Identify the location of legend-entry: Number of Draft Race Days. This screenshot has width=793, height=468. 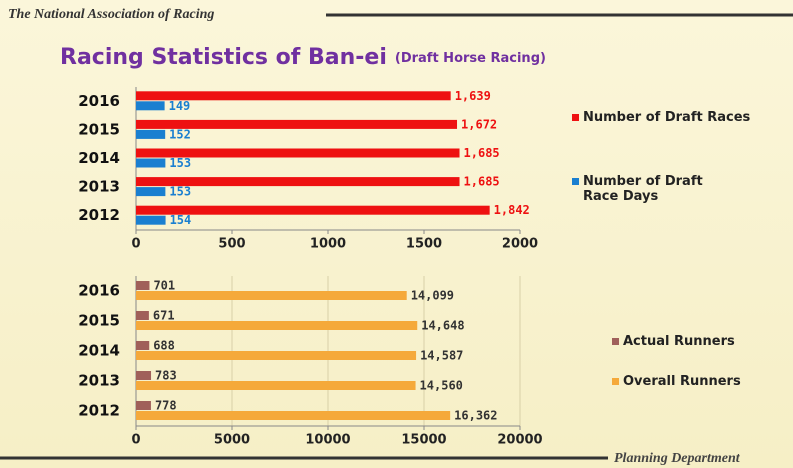
(642, 189).